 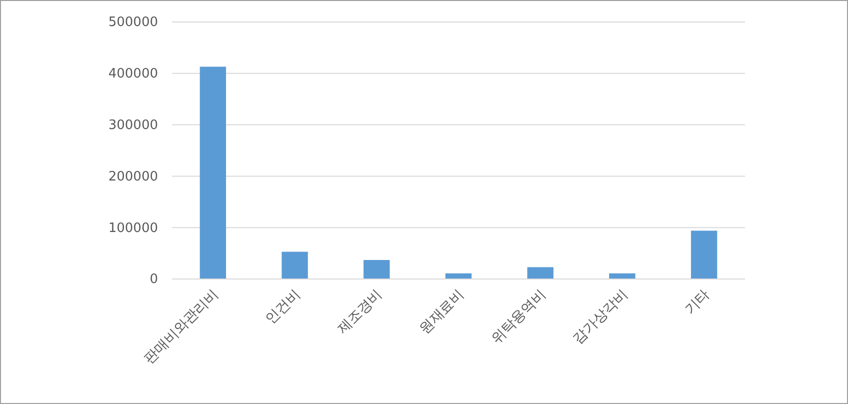 What do you see at coordinates (133, 22) in the screenshot?
I see `y-tick-label: 500000` at bounding box center [133, 22].